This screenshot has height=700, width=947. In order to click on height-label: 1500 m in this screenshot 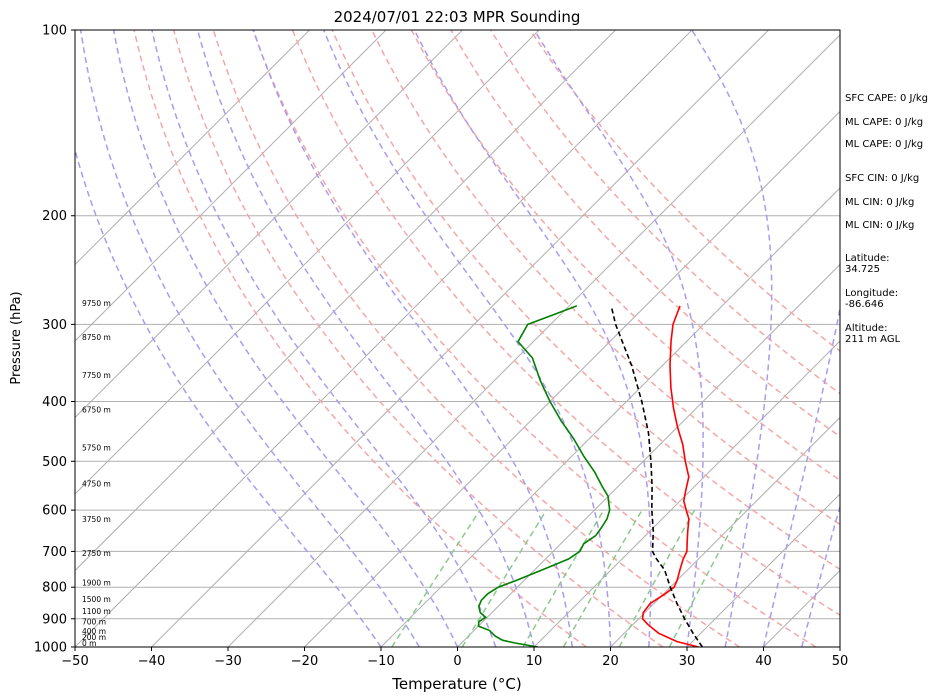, I will do `click(96, 599)`.